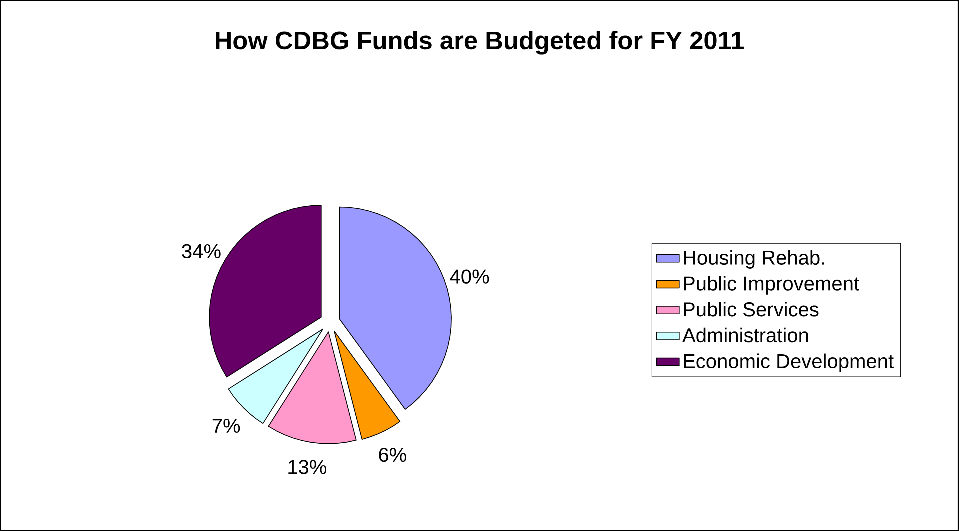  Describe the element at coordinates (751, 309) in the screenshot. I see `legend-label: Public Services` at that location.